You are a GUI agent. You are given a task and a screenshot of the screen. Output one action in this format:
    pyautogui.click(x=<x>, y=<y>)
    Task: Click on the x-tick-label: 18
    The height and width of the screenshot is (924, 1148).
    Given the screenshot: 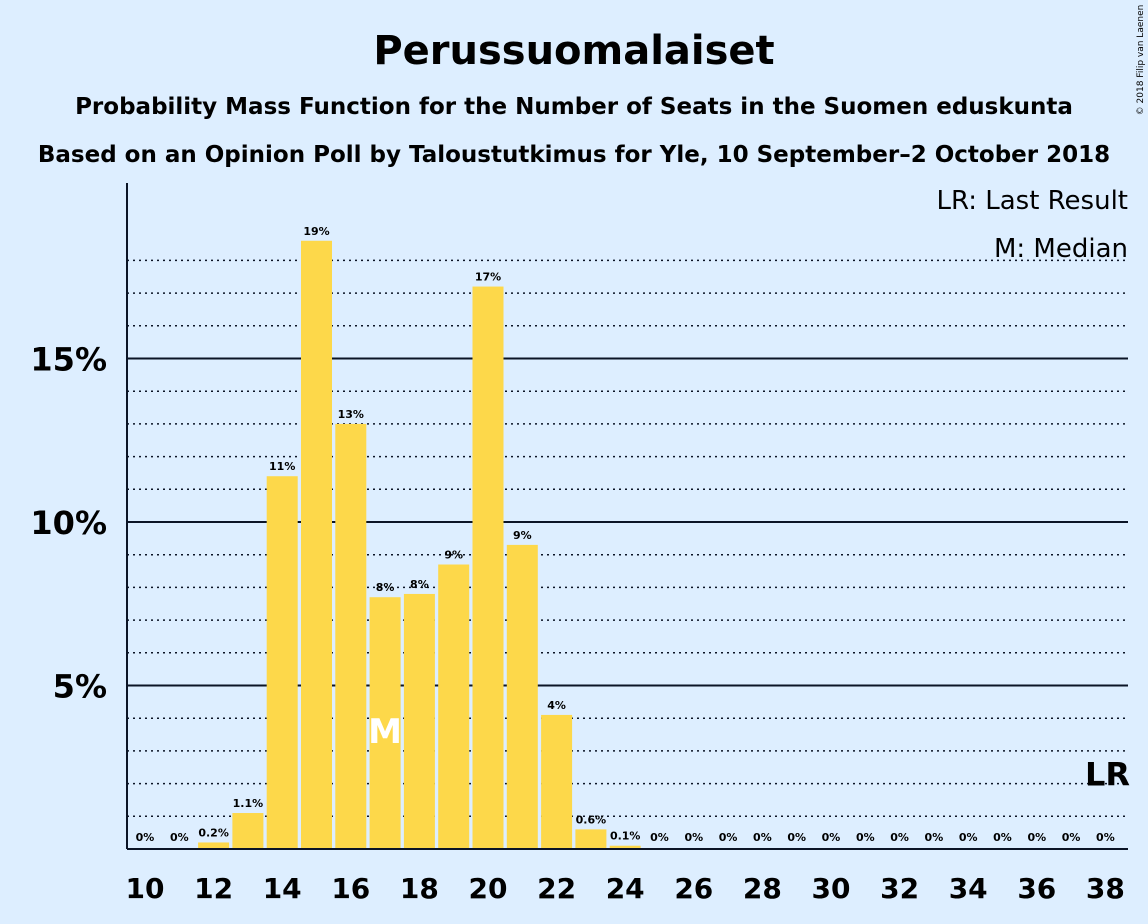 What is the action you would take?
    pyautogui.click(x=419, y=888)
    